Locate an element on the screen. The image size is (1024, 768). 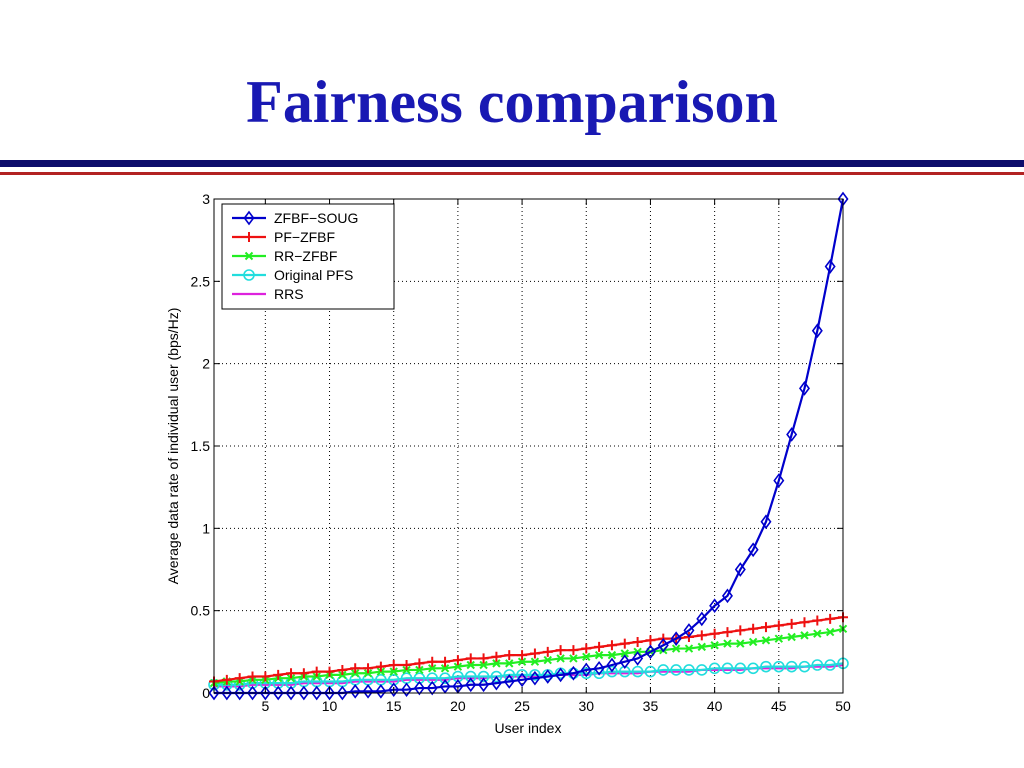
series-line is located at coordinates (529, 674).